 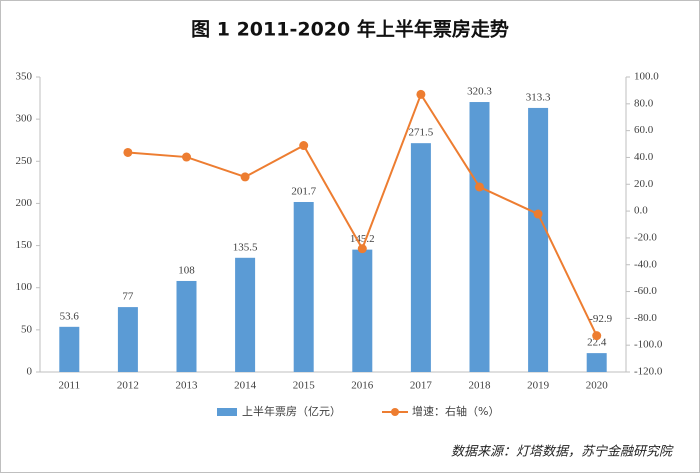 I want to click on y2-tick-label: 60.0, so click(x=644, y=130).